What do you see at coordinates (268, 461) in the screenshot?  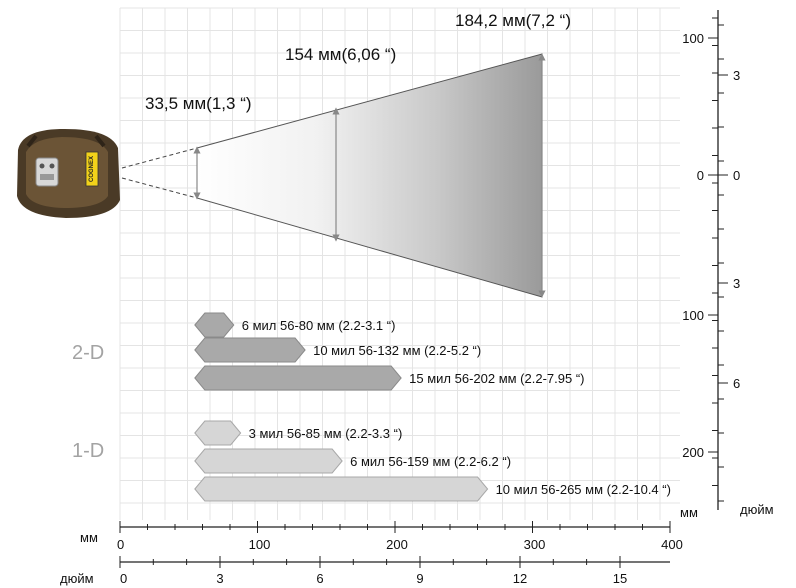 I see `1d-bar-1` at bounding box center [268, 461].